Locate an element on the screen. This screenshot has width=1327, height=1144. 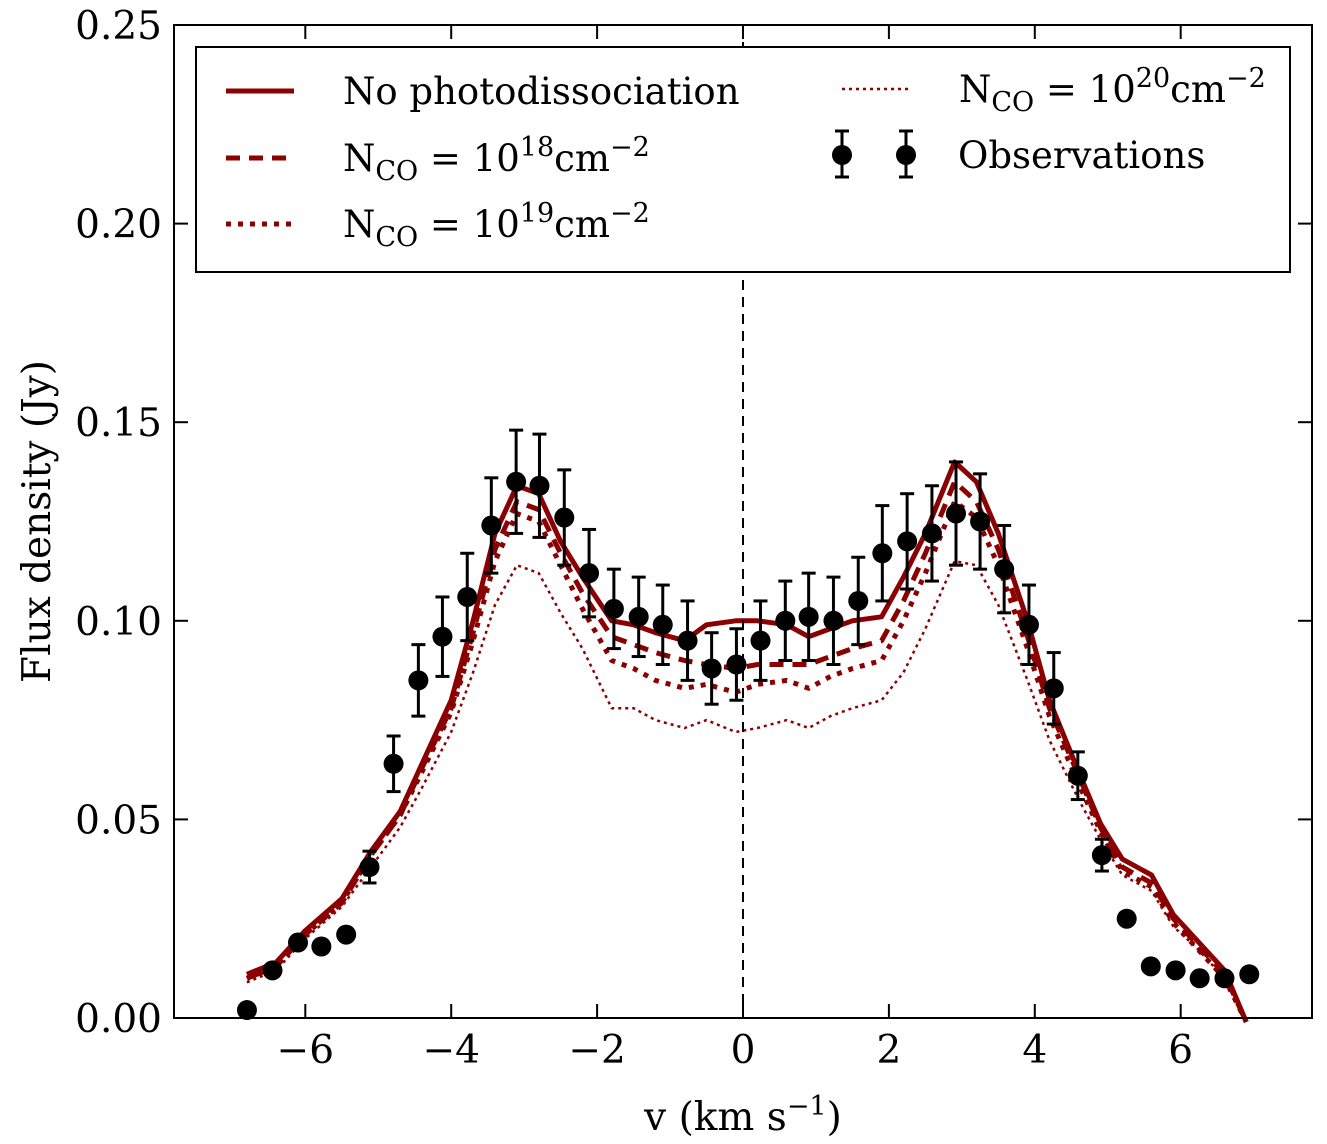
x-tick-label: 6 is located at coordinates (1180, 1050).